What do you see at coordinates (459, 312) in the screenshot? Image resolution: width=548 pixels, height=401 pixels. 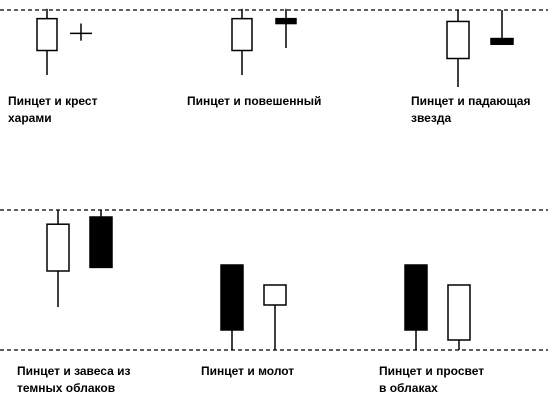 I see `piercing-candle-2-bullish-body` at bounding box center [459, 312].